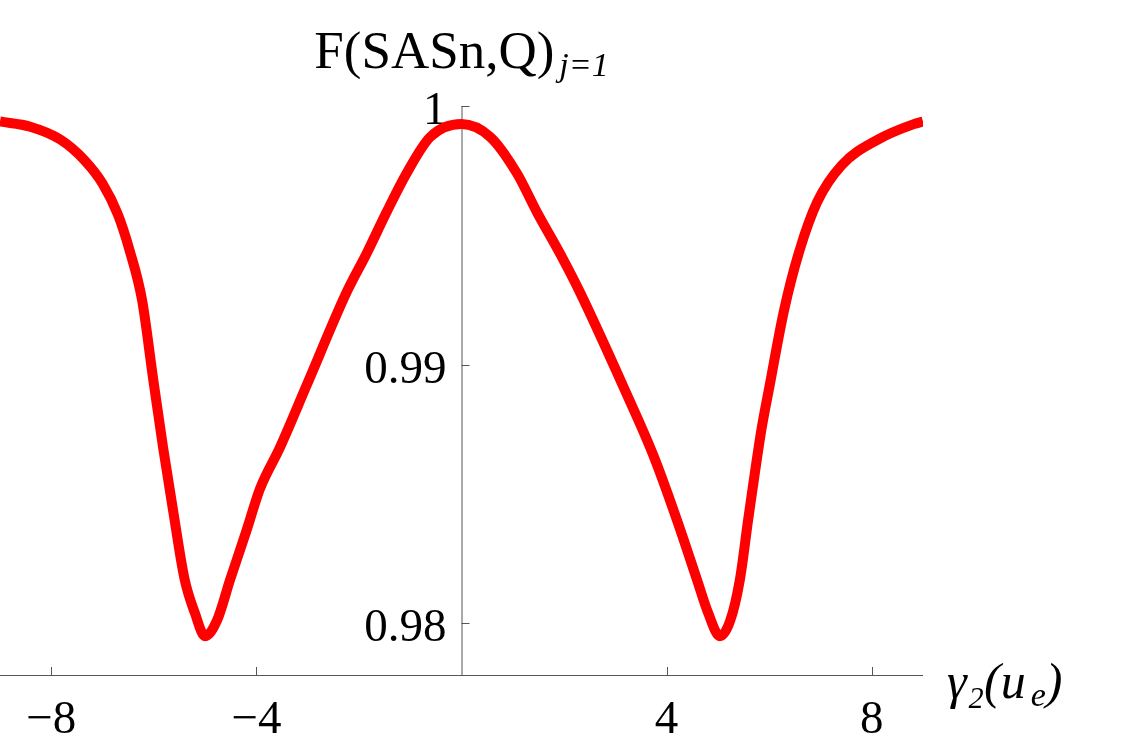 The image size is (1125, 755). What do you see at coordinates (51, 717) in the screenshot?
I see `x-tick-label: −8` at bounding box center [51, 717].